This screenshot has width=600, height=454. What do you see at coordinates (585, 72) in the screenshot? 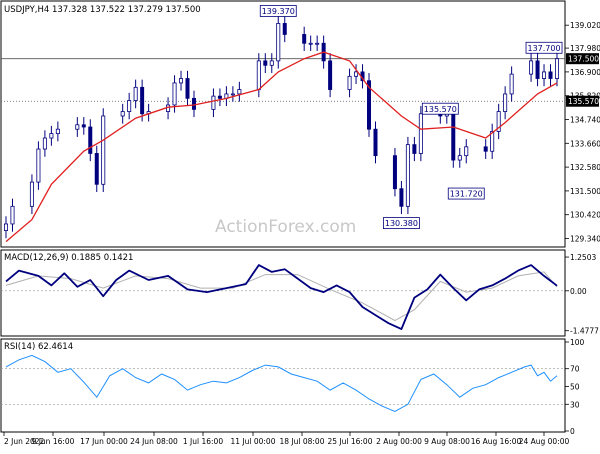
I see `price-tick-label: 136.900` at bounding box center [585, 72].